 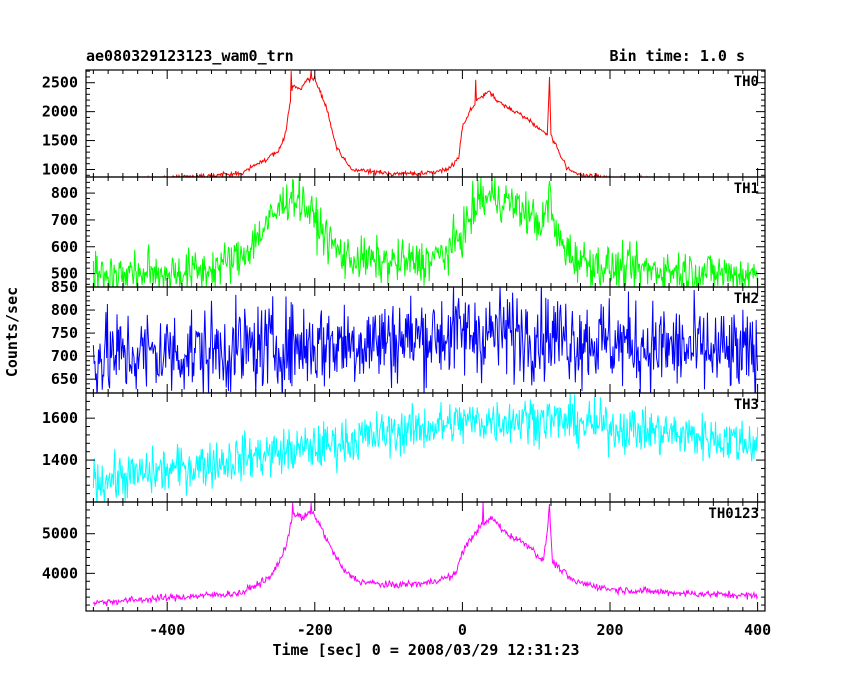 I want to click on series-line-th2, so click(x=425, y=340).